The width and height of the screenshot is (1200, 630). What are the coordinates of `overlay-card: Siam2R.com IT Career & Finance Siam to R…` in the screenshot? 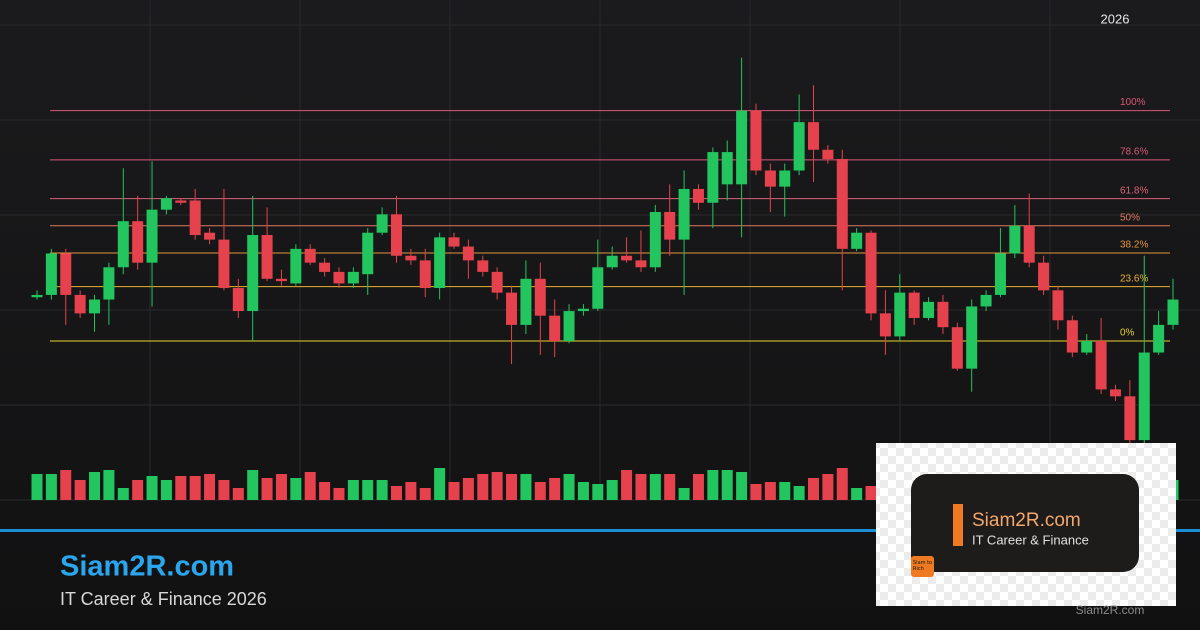 It's located at (1026, 524).